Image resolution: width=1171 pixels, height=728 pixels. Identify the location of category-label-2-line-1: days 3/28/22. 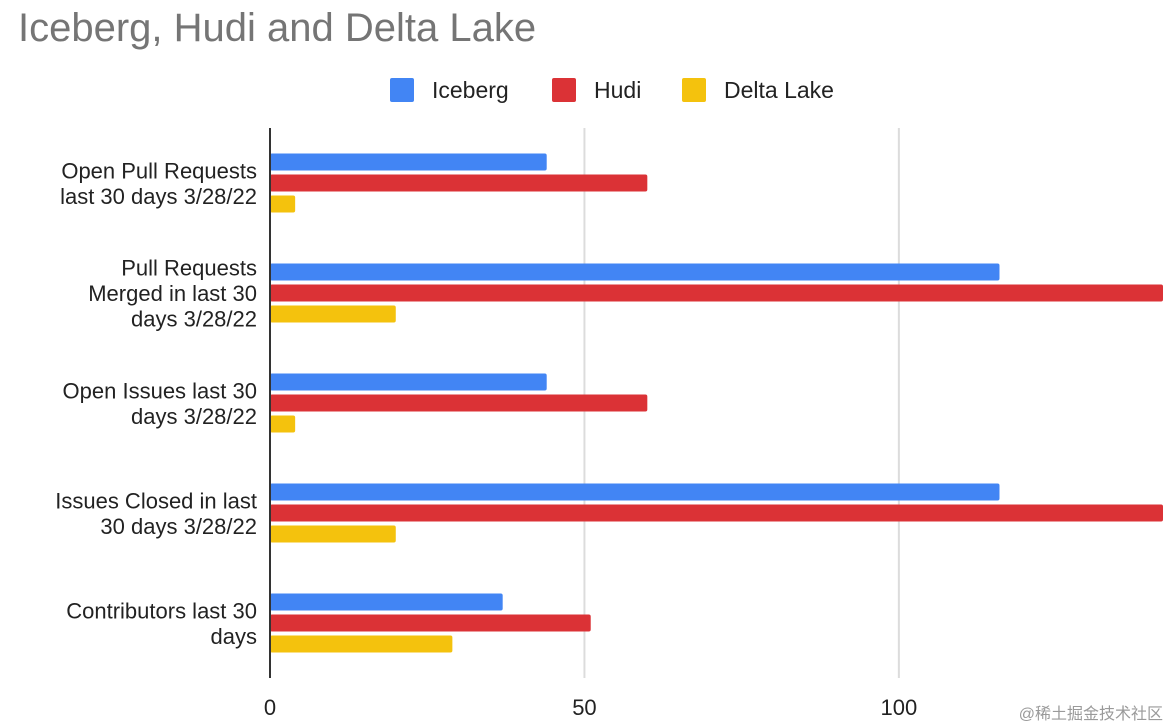
(194, 416).